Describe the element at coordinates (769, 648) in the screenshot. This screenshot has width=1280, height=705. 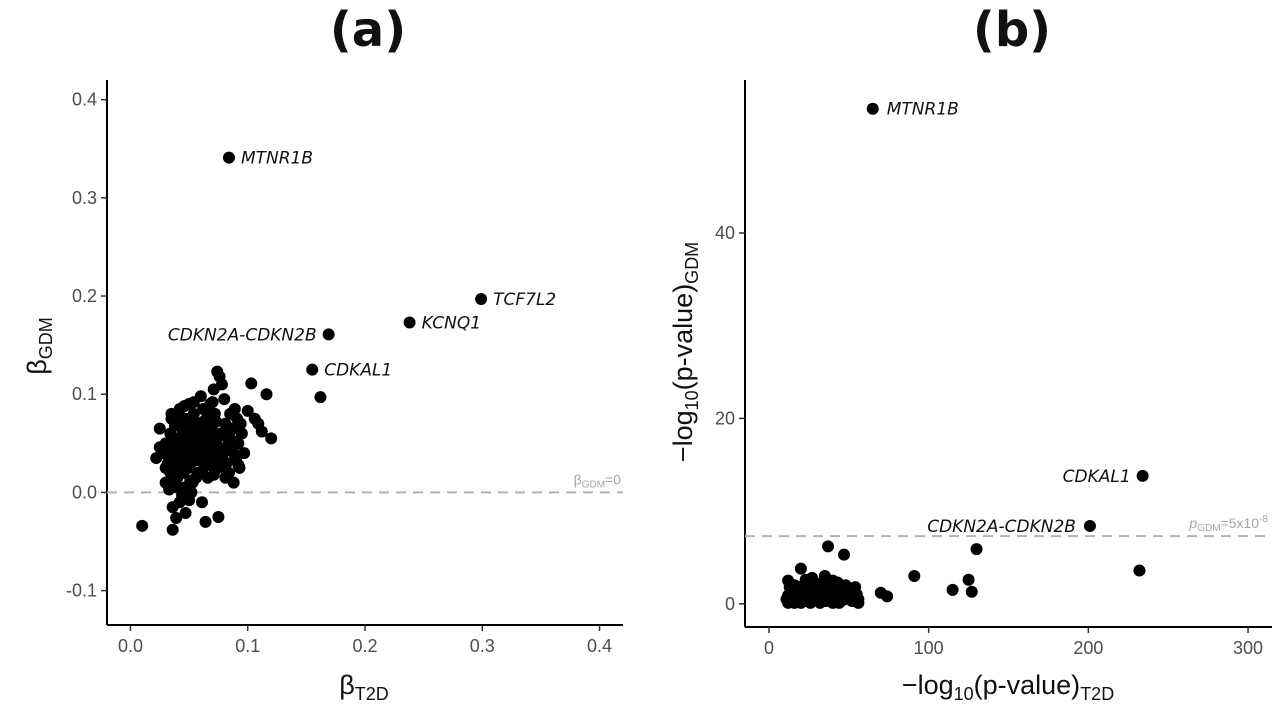
I see `x-tick-label: 0` at that location.